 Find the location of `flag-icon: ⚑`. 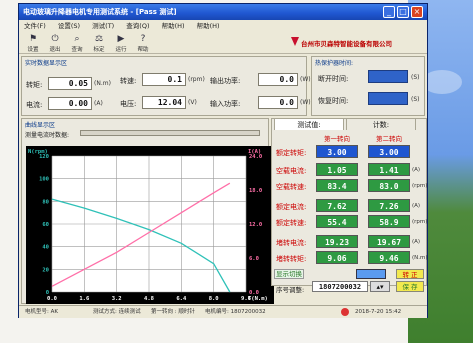

flag-icon: ⚑ is located at coordinates (33, 39).